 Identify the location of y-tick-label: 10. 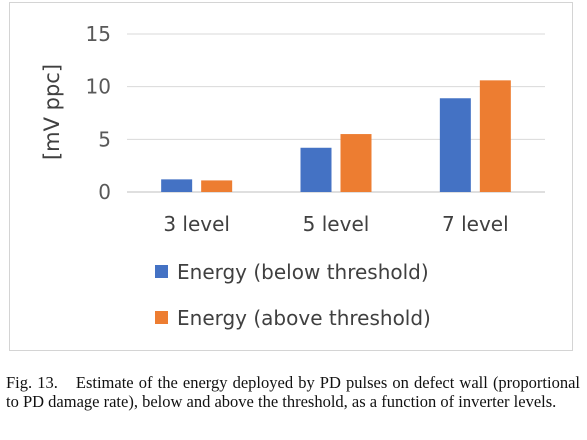
(98, 87).